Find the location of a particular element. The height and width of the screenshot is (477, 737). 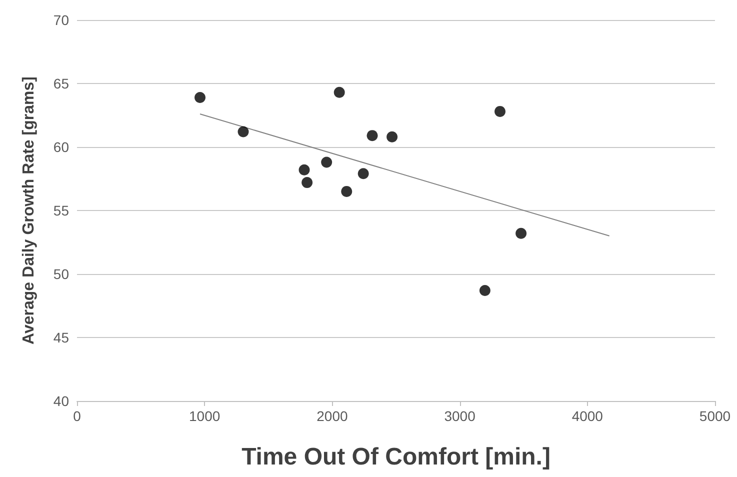

y-tick-label: 60 is located at coordinates (61, 147).